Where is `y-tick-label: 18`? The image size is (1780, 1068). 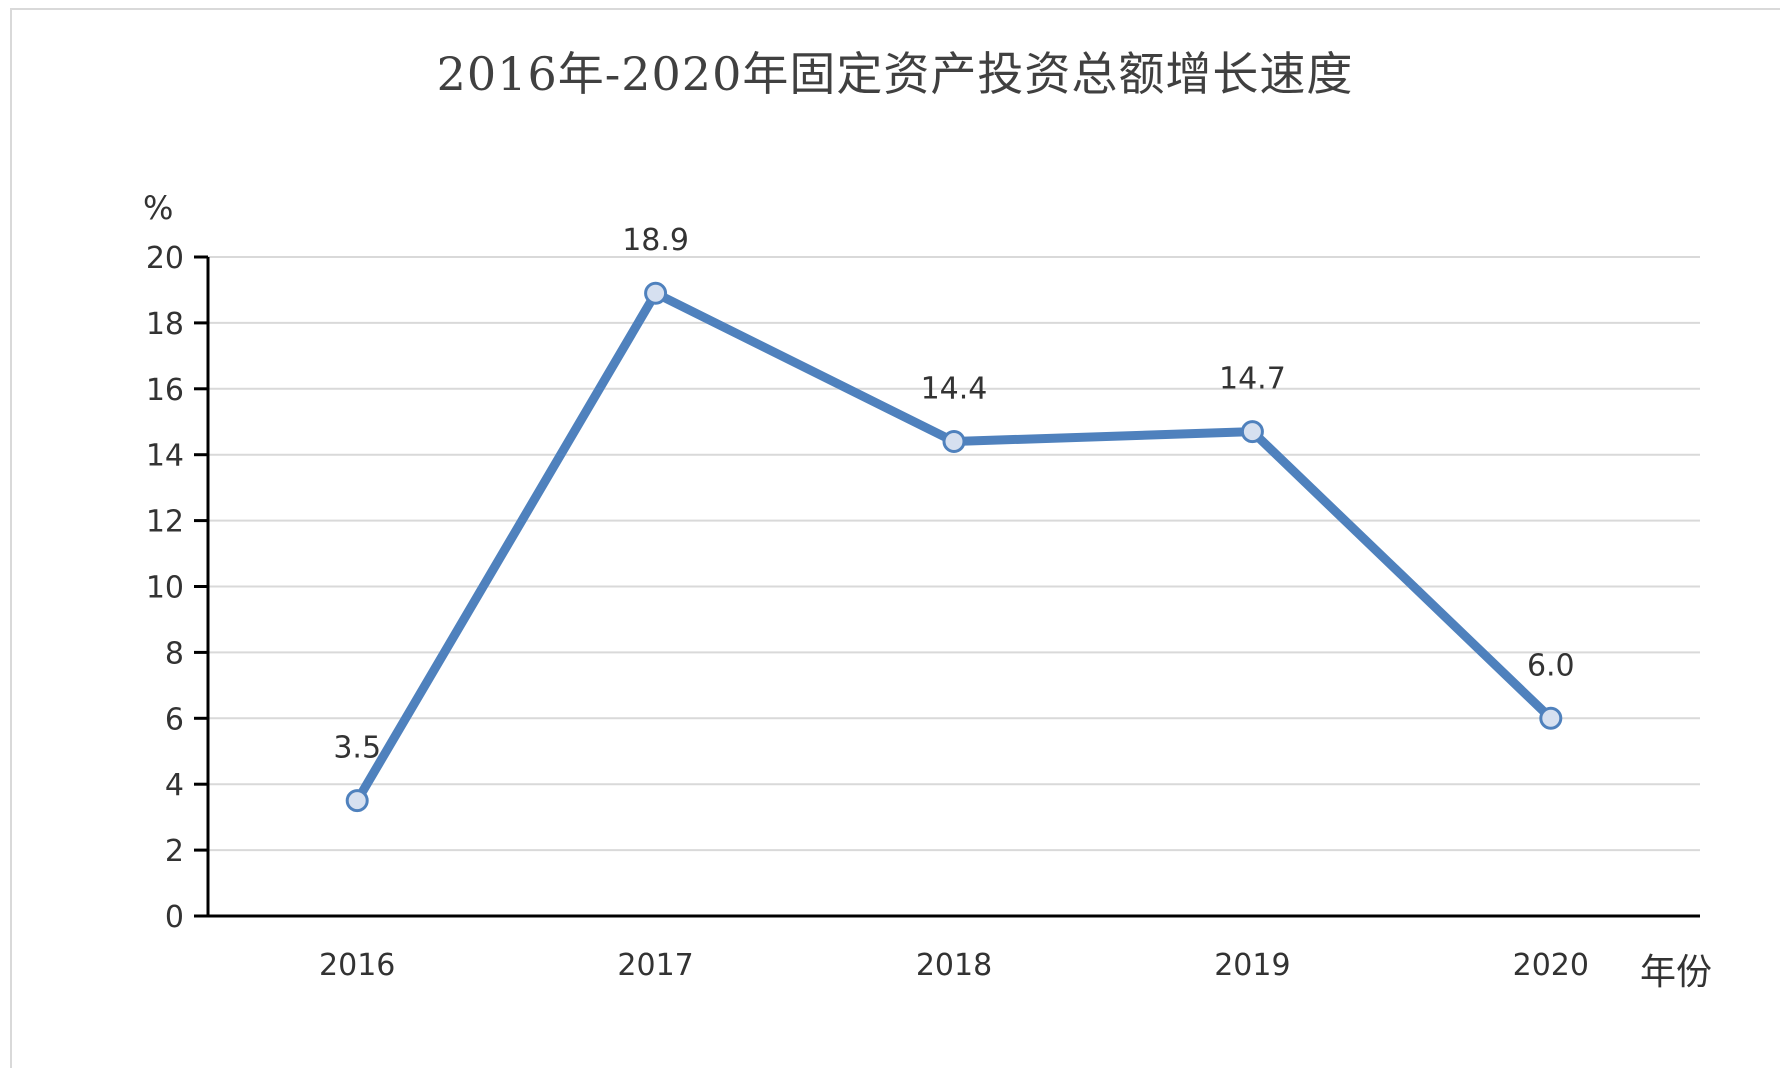
y-tick-label: 18 is located at coordinates (165, 324).